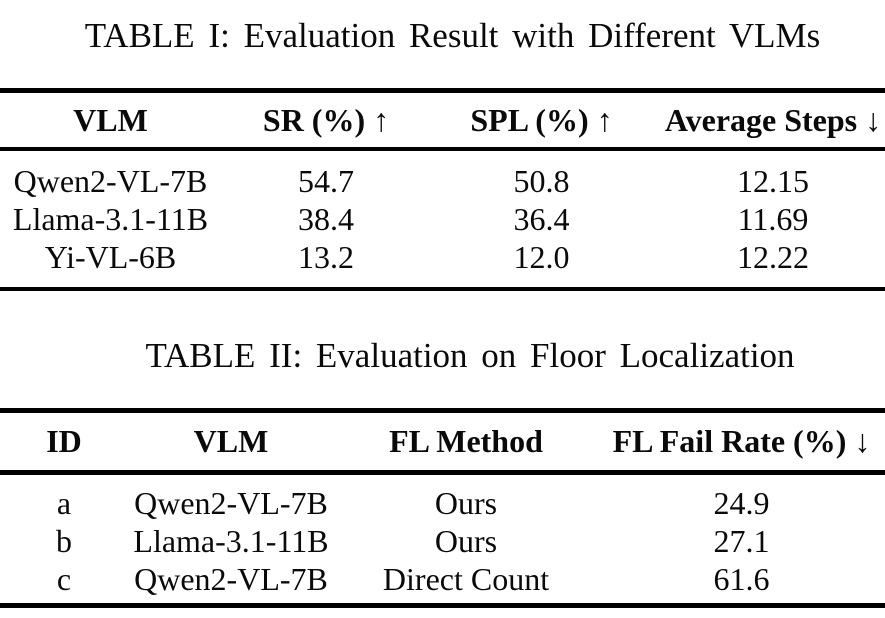 The width and height of the screenshot is (885, 618). I want to click on table-1-header-spl: SPL (%) ↑, so click(541, 119).